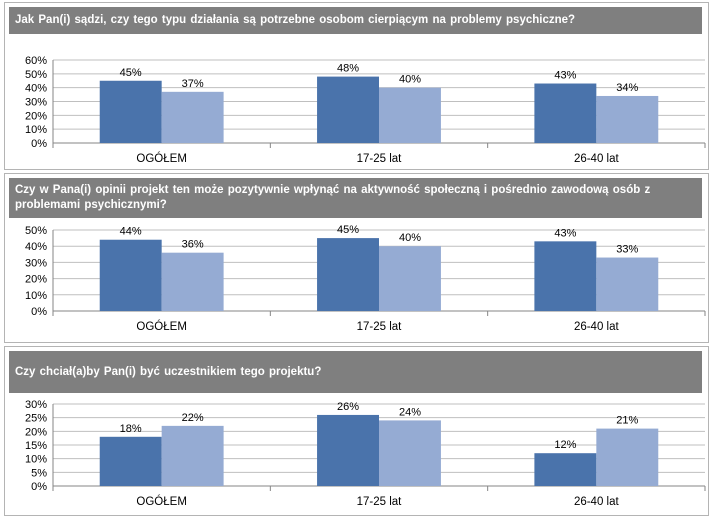 The image size is (714, 519). Describe the element at coordinates (193, 418) in the screenshot. I see `data-label: 22%` at that location.